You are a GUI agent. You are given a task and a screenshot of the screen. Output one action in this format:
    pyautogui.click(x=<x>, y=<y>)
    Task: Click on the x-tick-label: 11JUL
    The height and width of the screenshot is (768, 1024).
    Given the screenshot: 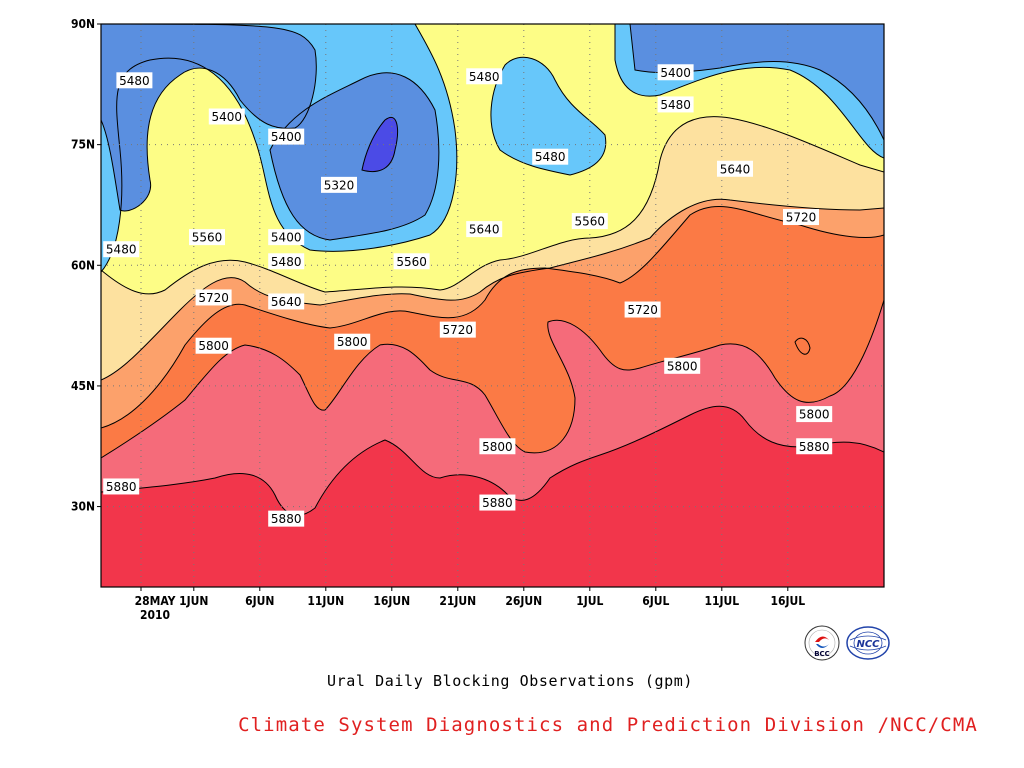 What is the action you would take?
    pyautogui.click(x=721, y=601)
    